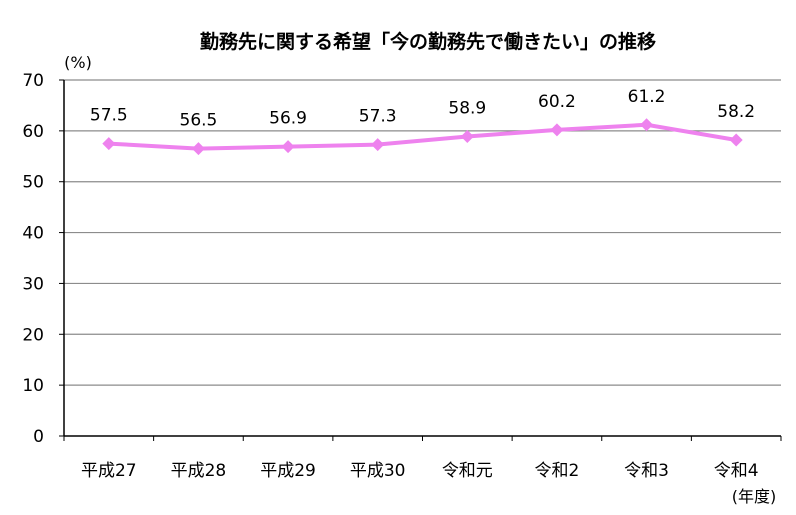 This screenshot has width=796, height=515. What do you see at coordinates (33, 132) in the screenshot?
I see `y-tick-label: 60` at bounding box center [33, 132].